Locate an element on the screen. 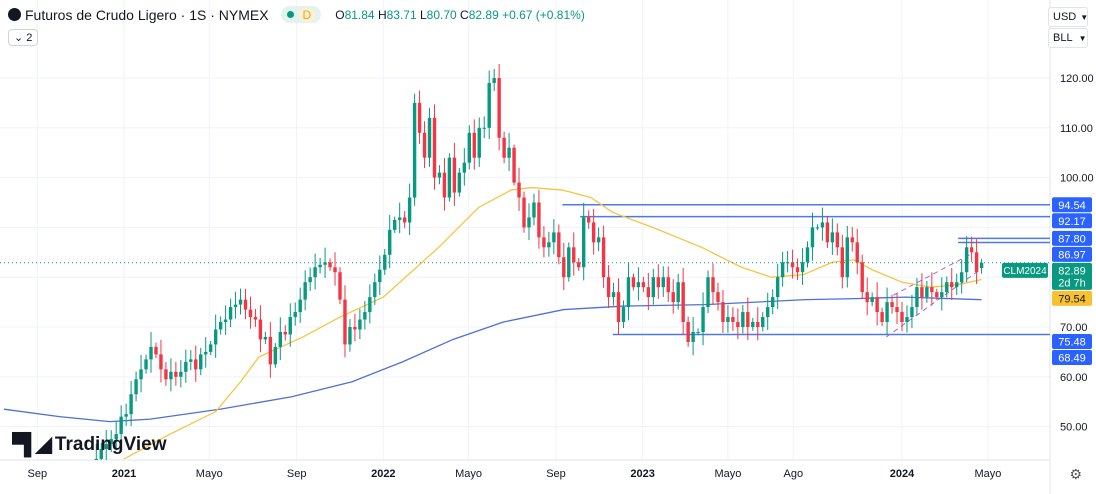 Image resolution: width=1096 pixels, height=494 pixels. open-value: 81.84 is located at coordinates (359, 14).